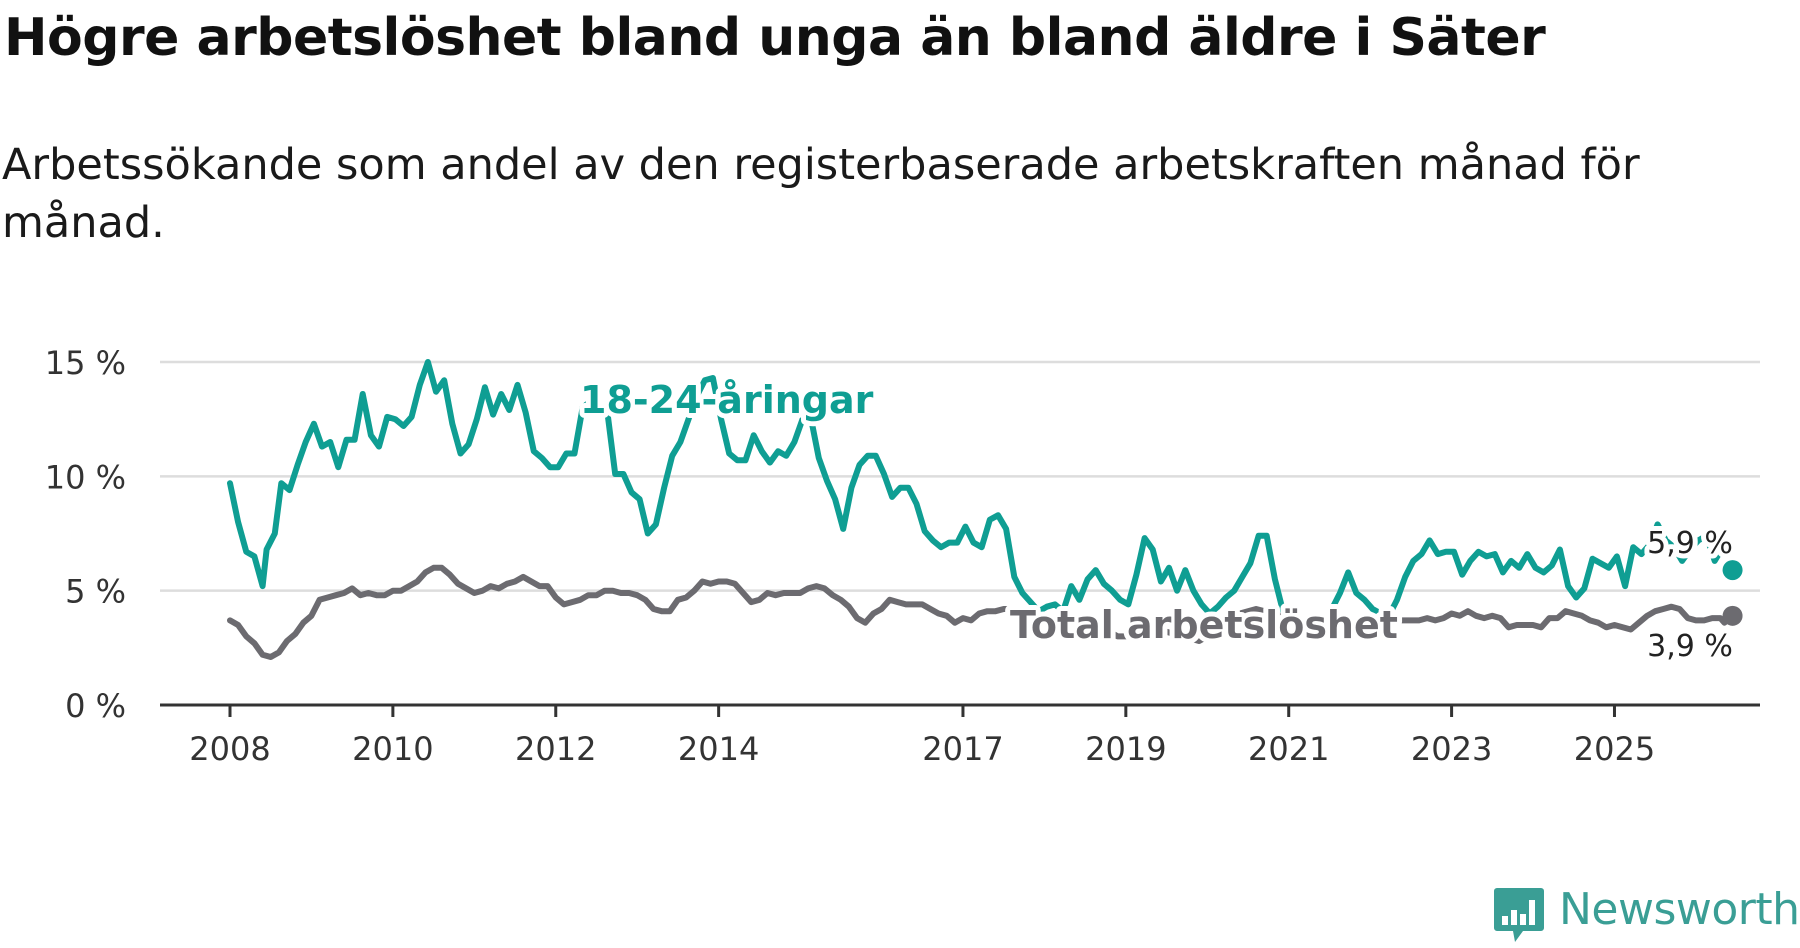 This screenshot has height=948, width=1800. I want to click on x-tick-label: 2010, so click(392, 749).